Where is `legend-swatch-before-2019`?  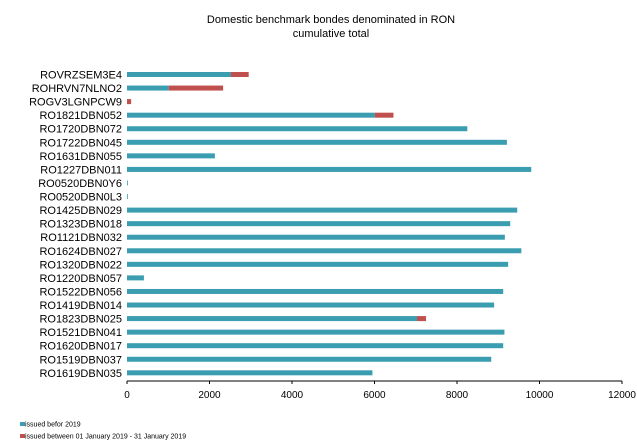
legend-swatch-before-2019 is located at coordinates (22, 424).